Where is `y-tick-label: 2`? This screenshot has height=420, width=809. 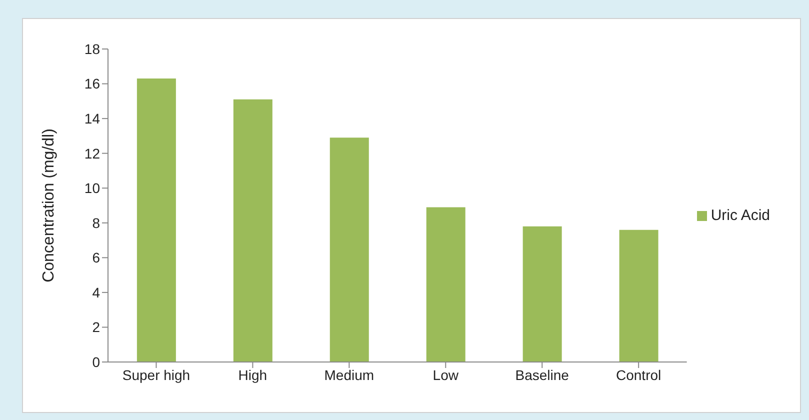 y-tick-label: 2 is located at coordinates (96, 327).